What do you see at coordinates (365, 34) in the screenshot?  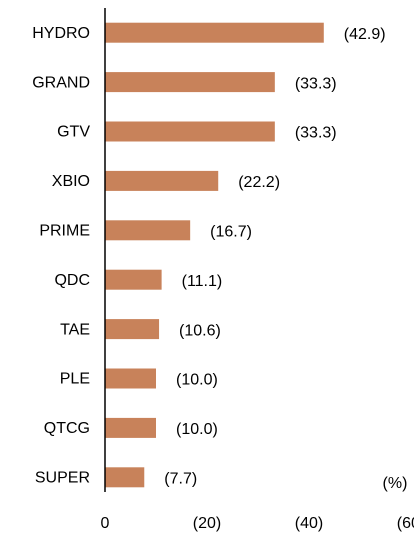 I see `value-label: (42.9)` at bounding box center [365, 34].